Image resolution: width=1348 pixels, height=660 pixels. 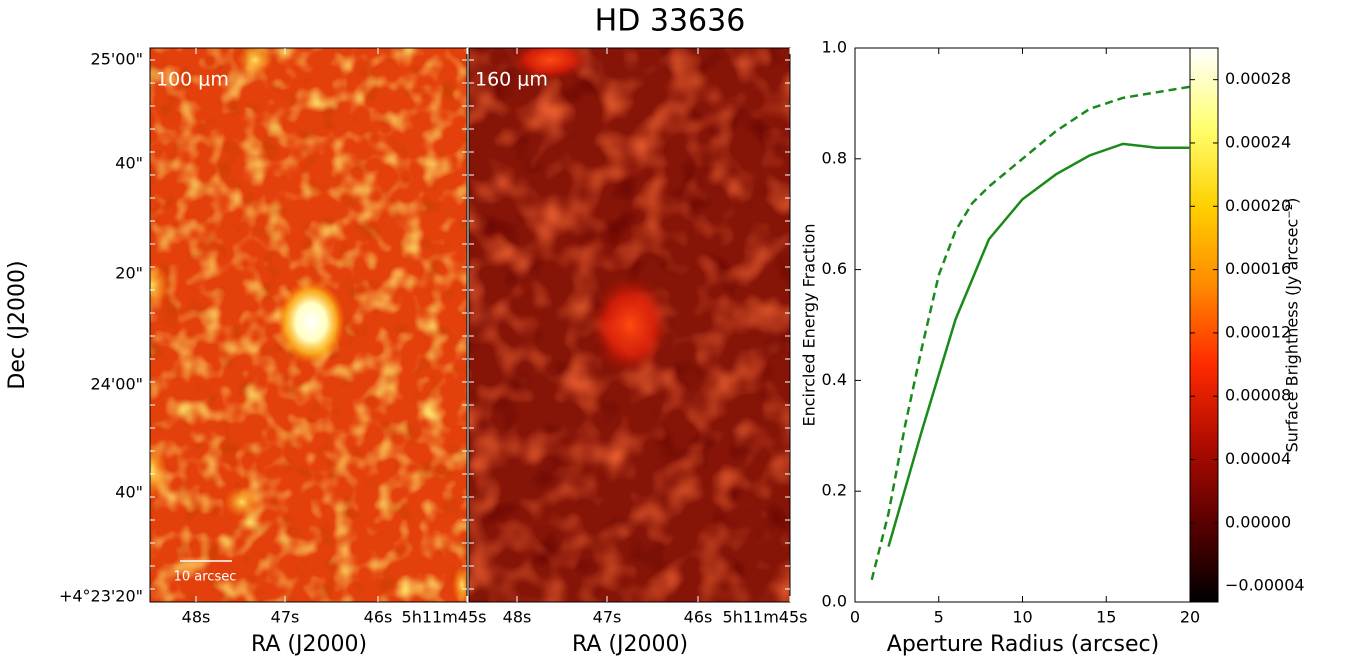 What do you see at coordinates (511, 80) in the screenshot?
I see `image-label: 160 μm` at bounding box center [511, 80].